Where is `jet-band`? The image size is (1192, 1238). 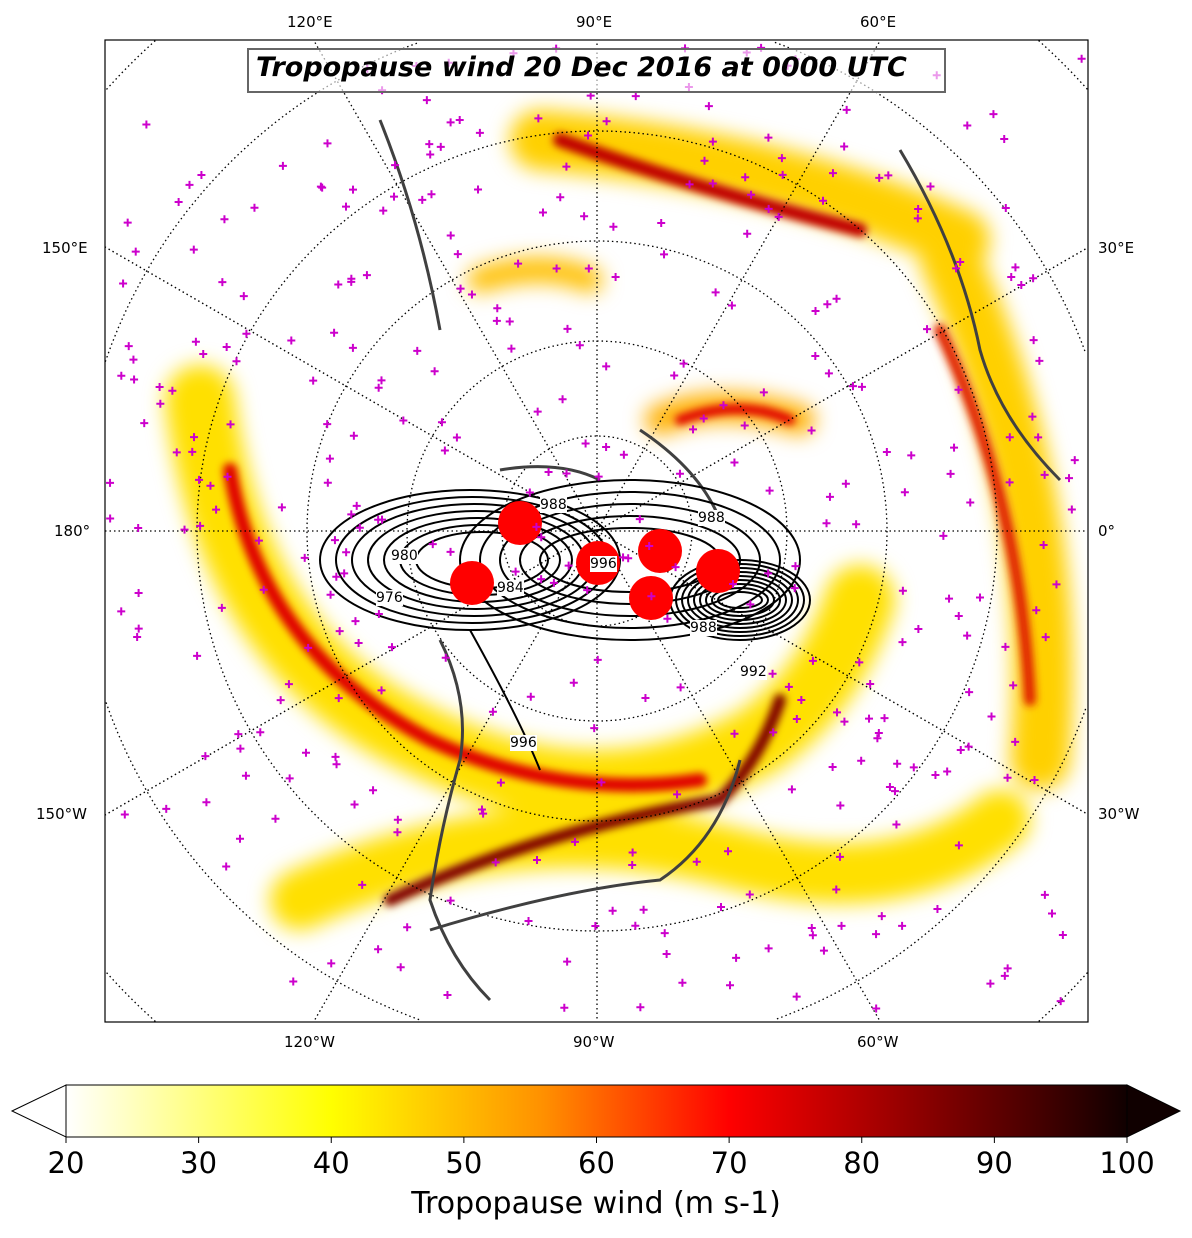 jet-band is located at coordinates (535, 275).